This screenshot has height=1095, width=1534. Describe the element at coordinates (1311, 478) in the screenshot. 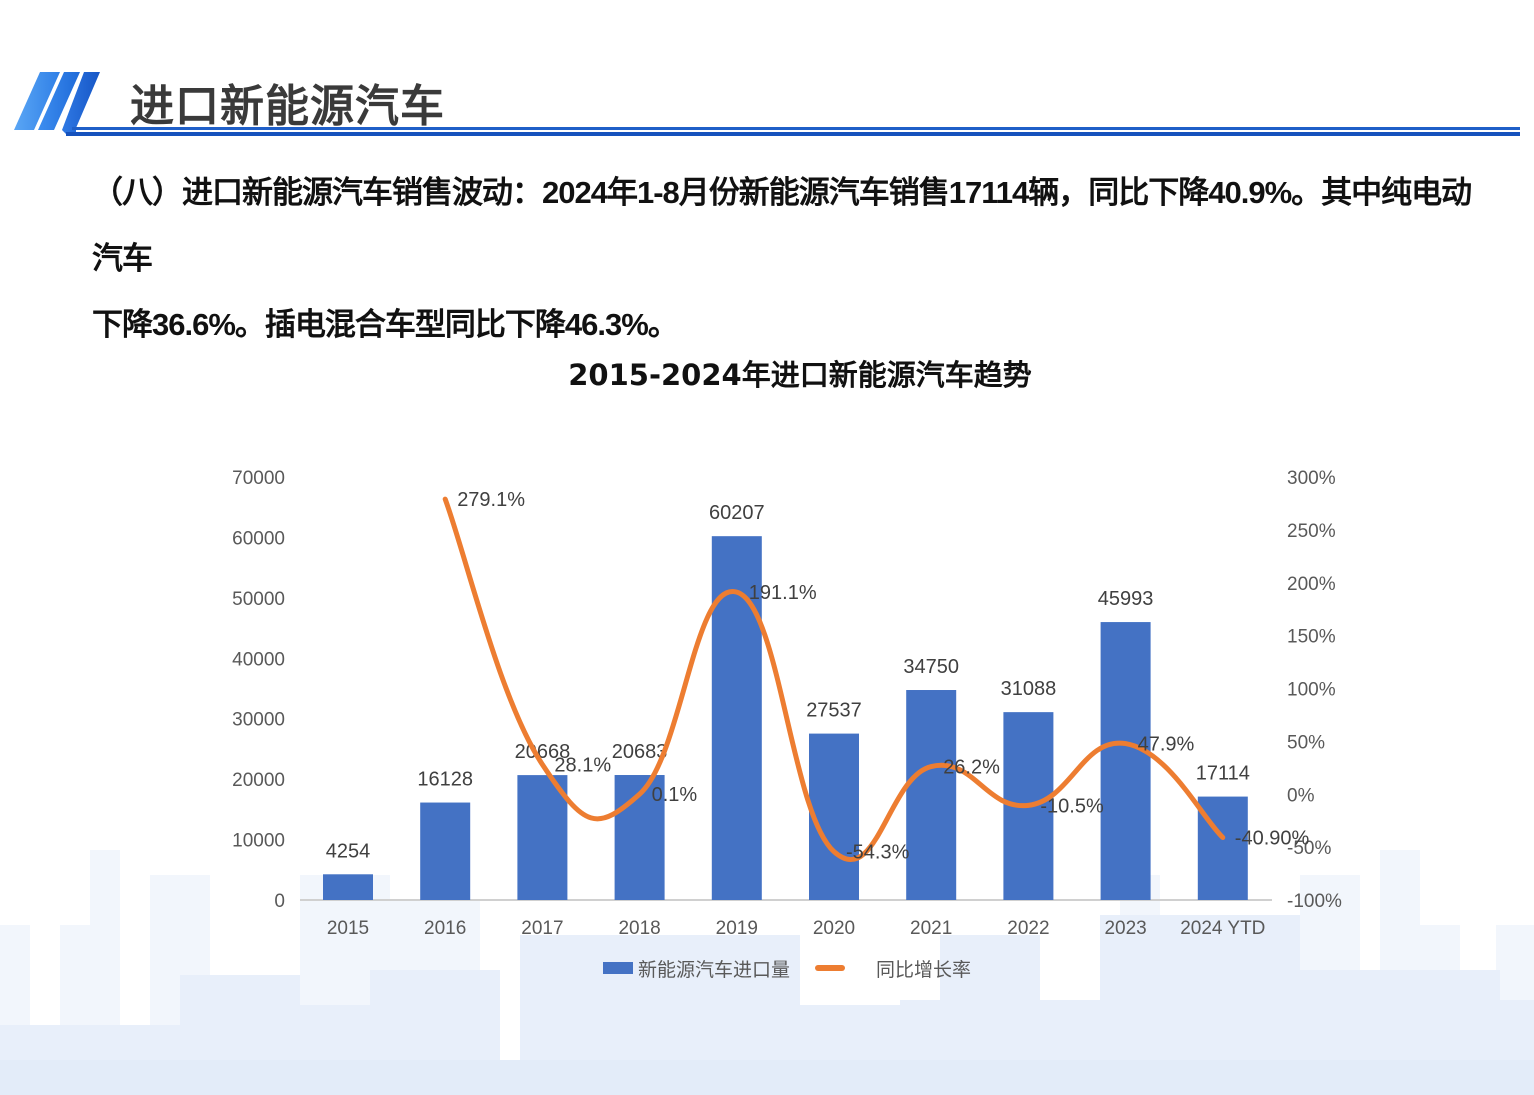

I see `right-axis-tick: 300%` at that location.